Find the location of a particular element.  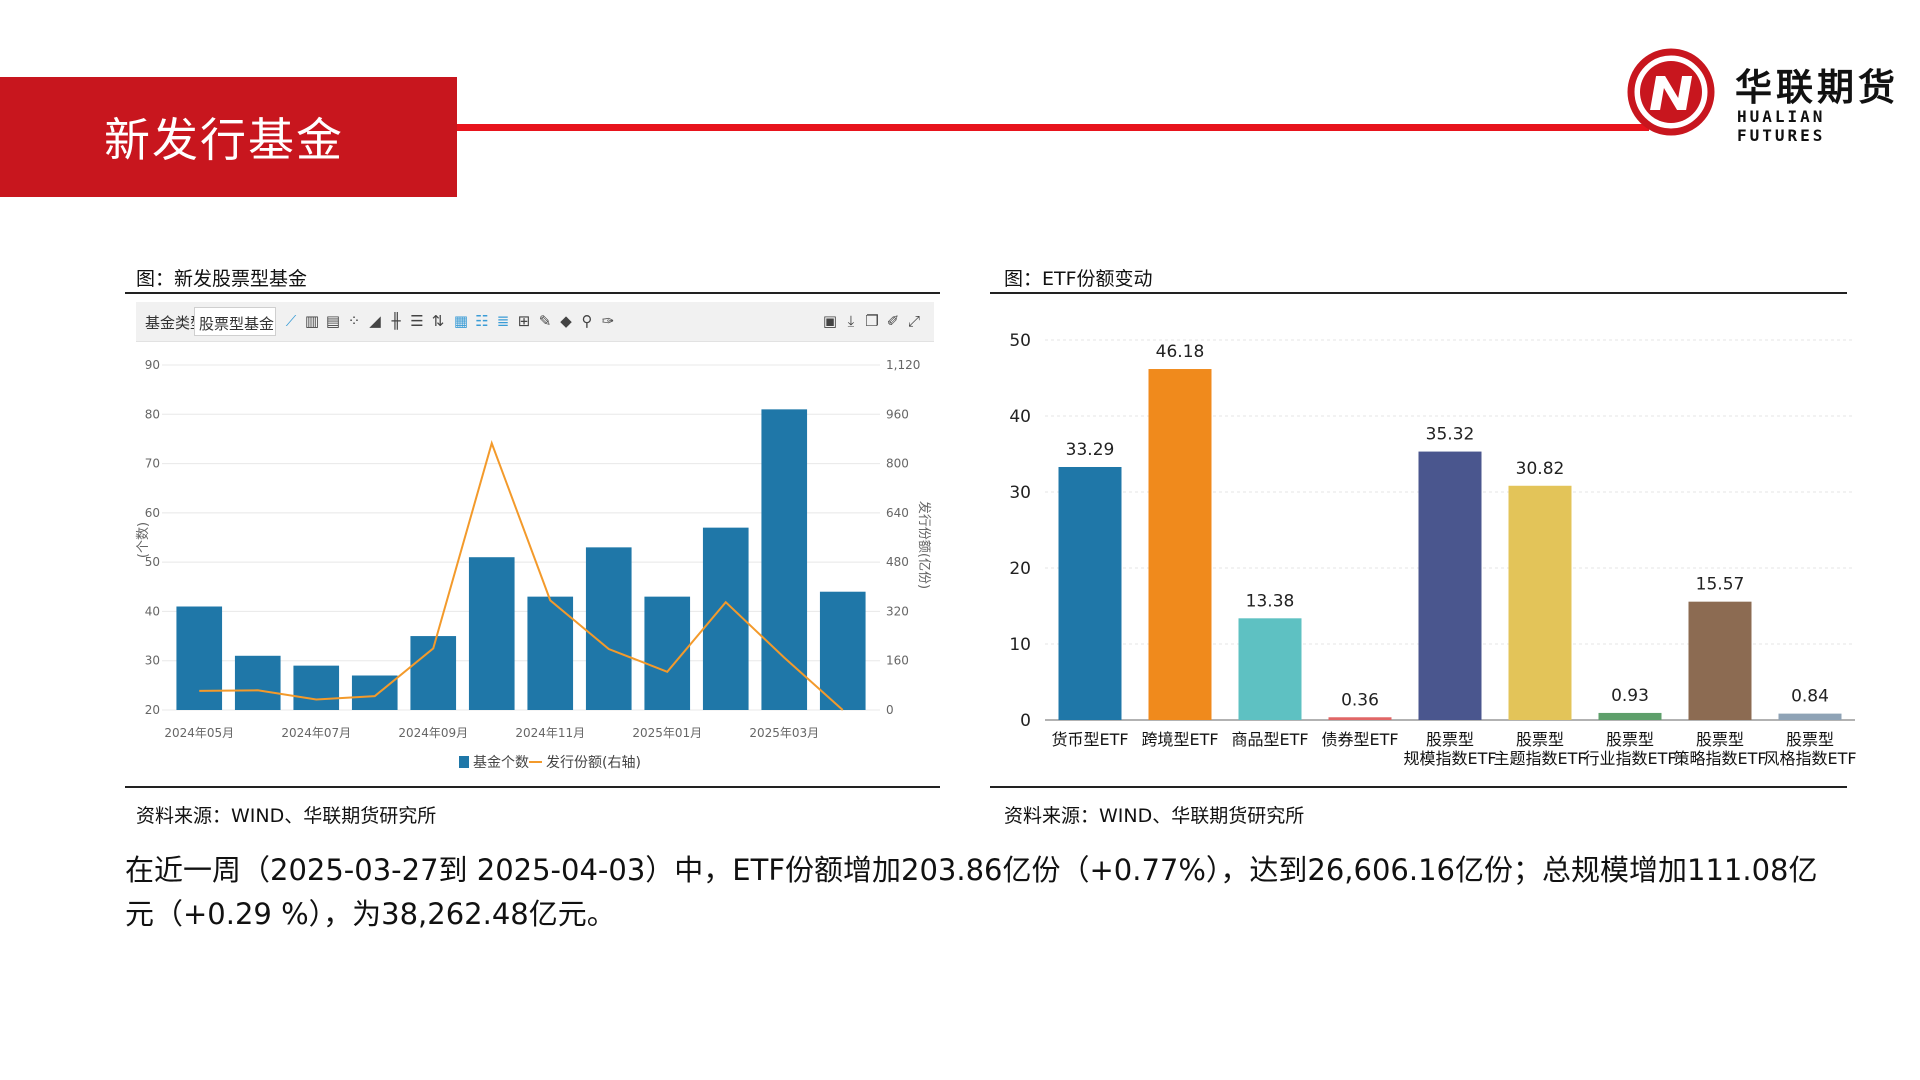

fund-type-label: 基金类型 is located at coordinates (175, 323).